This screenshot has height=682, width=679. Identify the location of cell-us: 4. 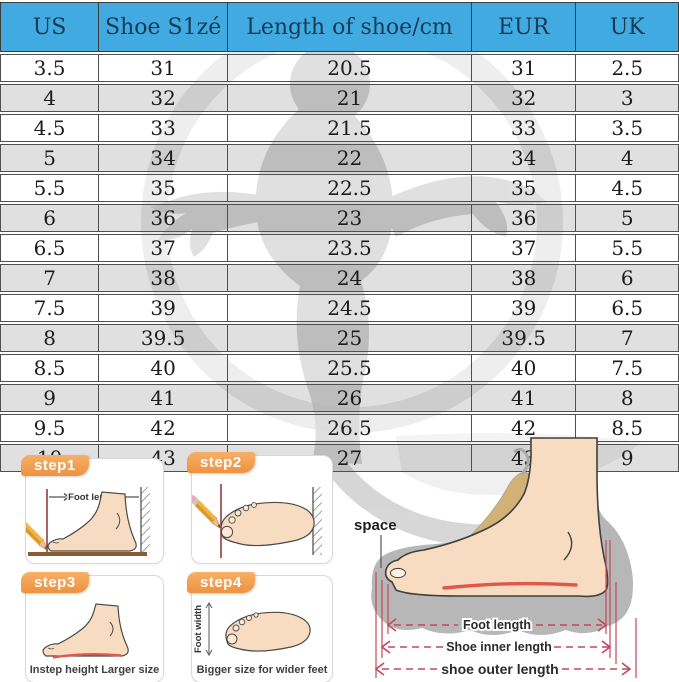
(50, 98).